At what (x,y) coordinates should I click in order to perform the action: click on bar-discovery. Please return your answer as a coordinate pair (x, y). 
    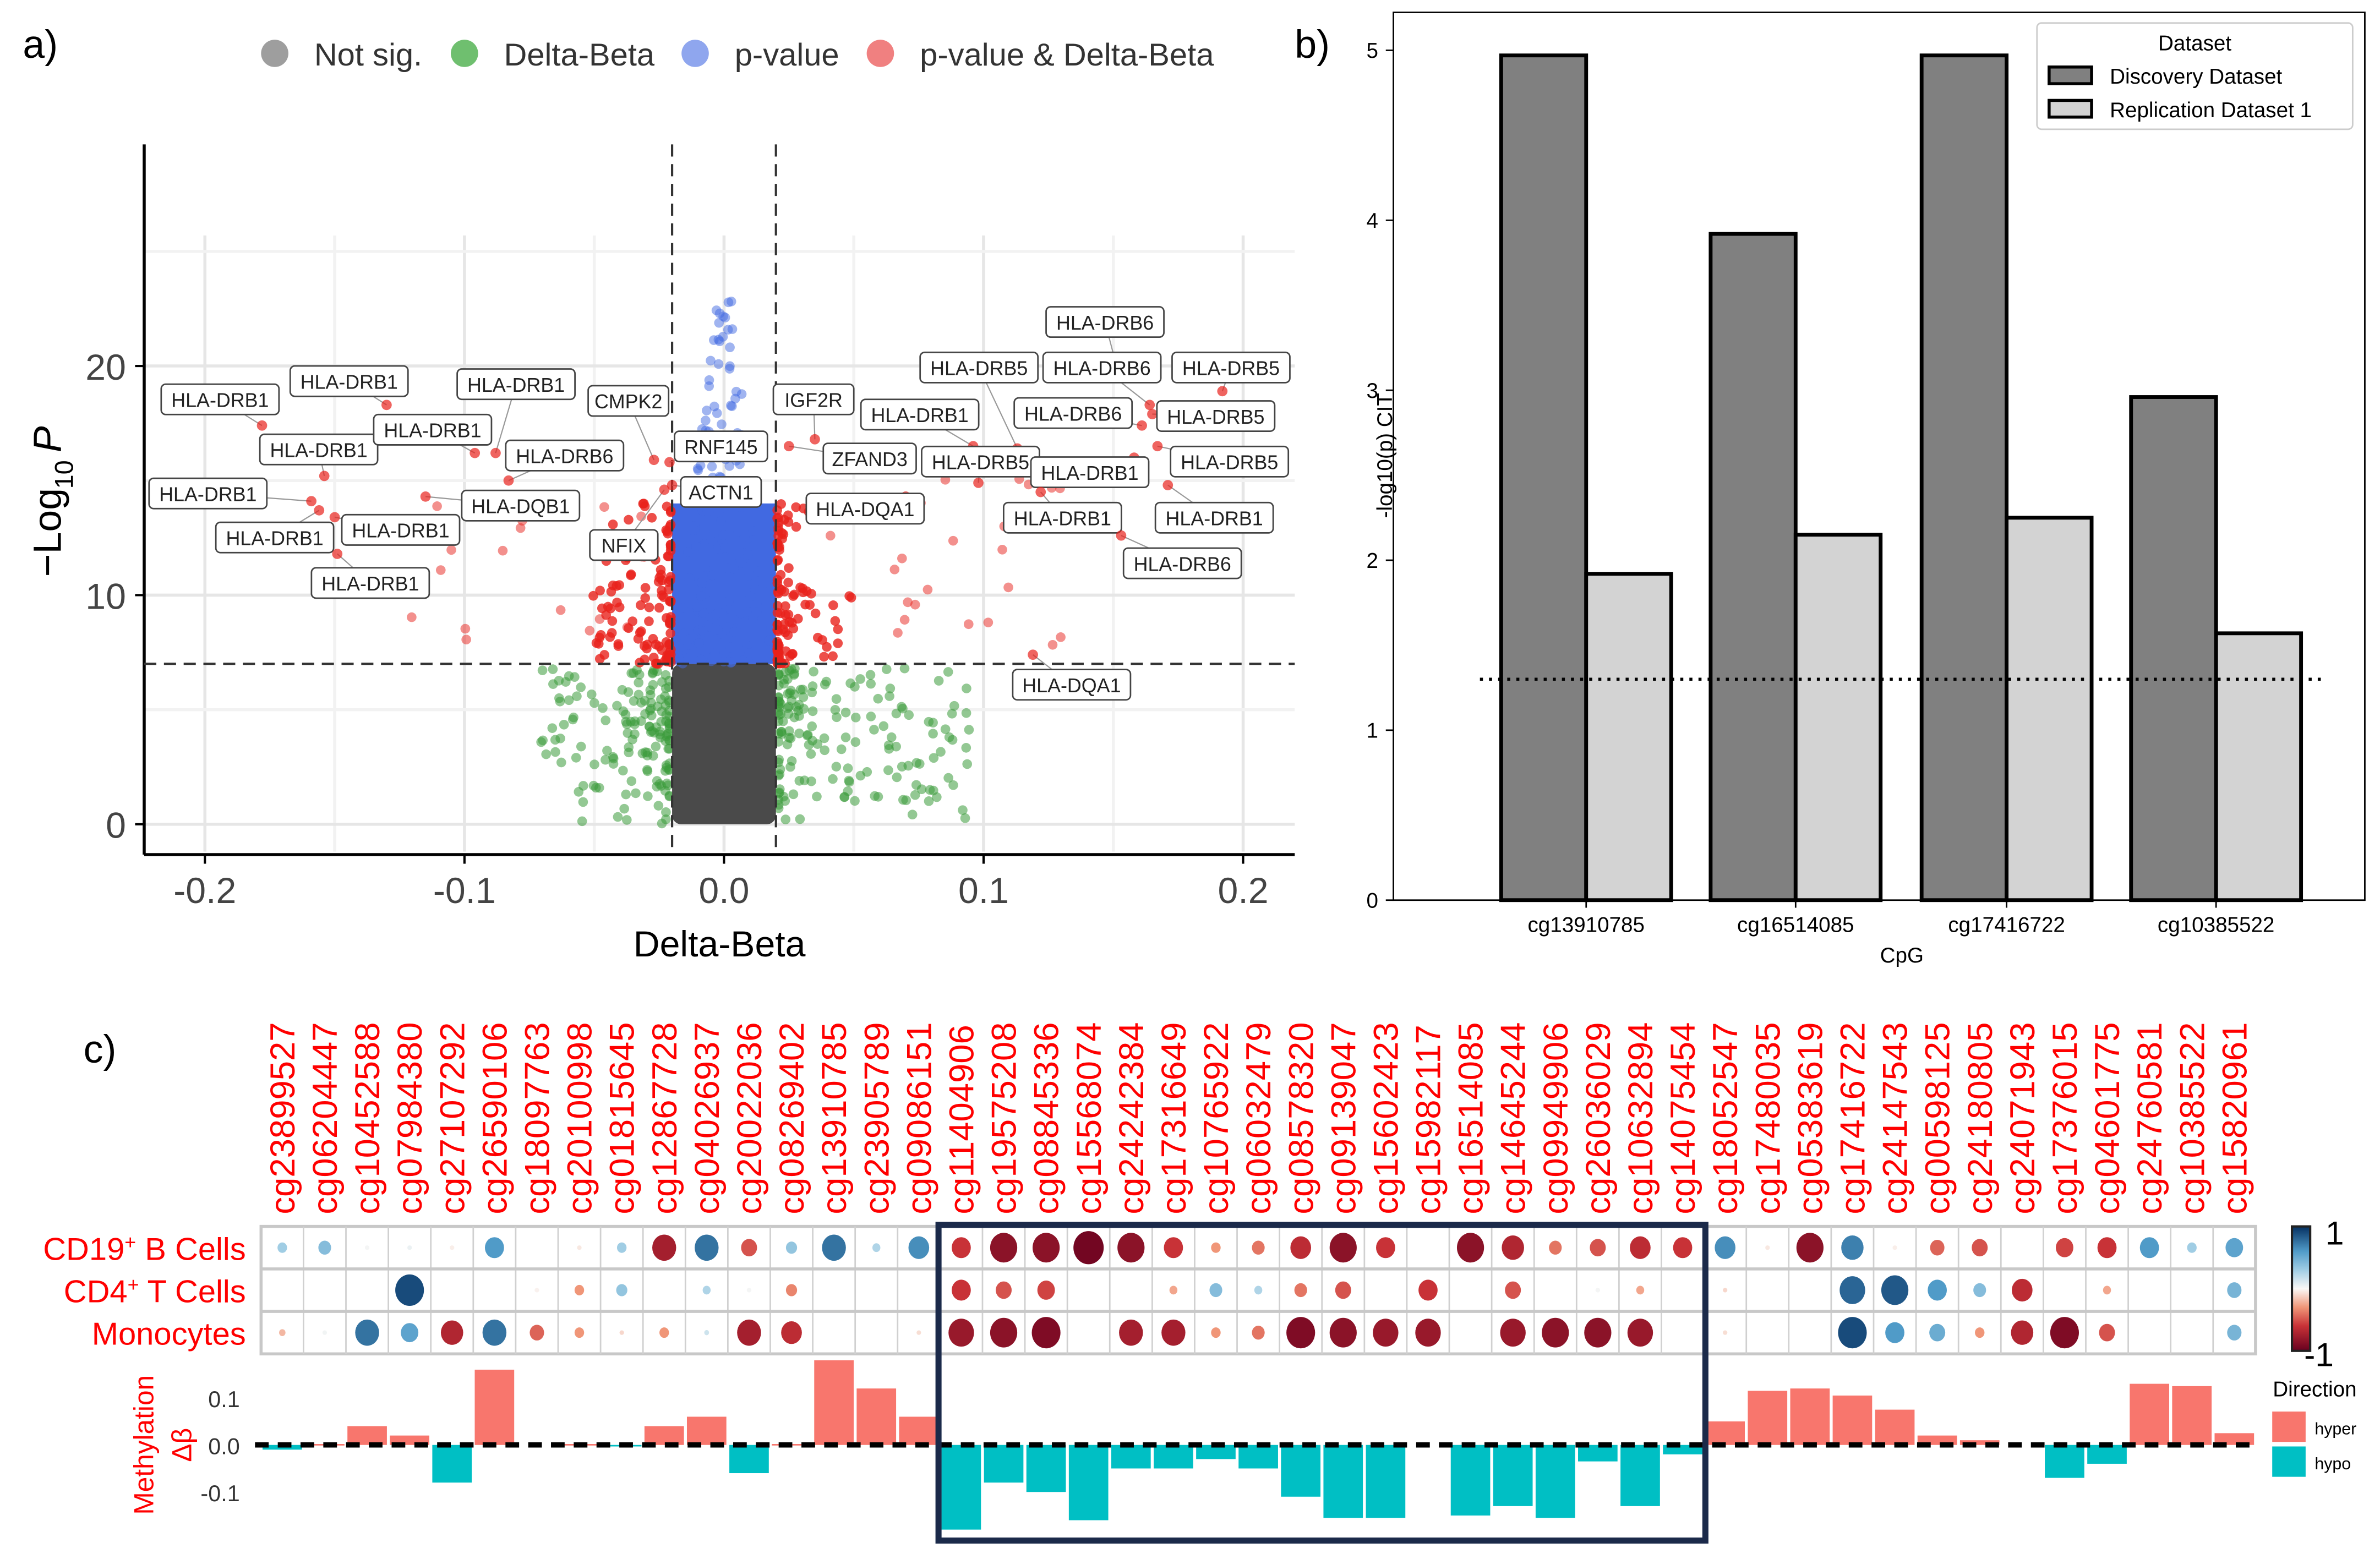
    Looking at the image, I should click on (1964, 478).